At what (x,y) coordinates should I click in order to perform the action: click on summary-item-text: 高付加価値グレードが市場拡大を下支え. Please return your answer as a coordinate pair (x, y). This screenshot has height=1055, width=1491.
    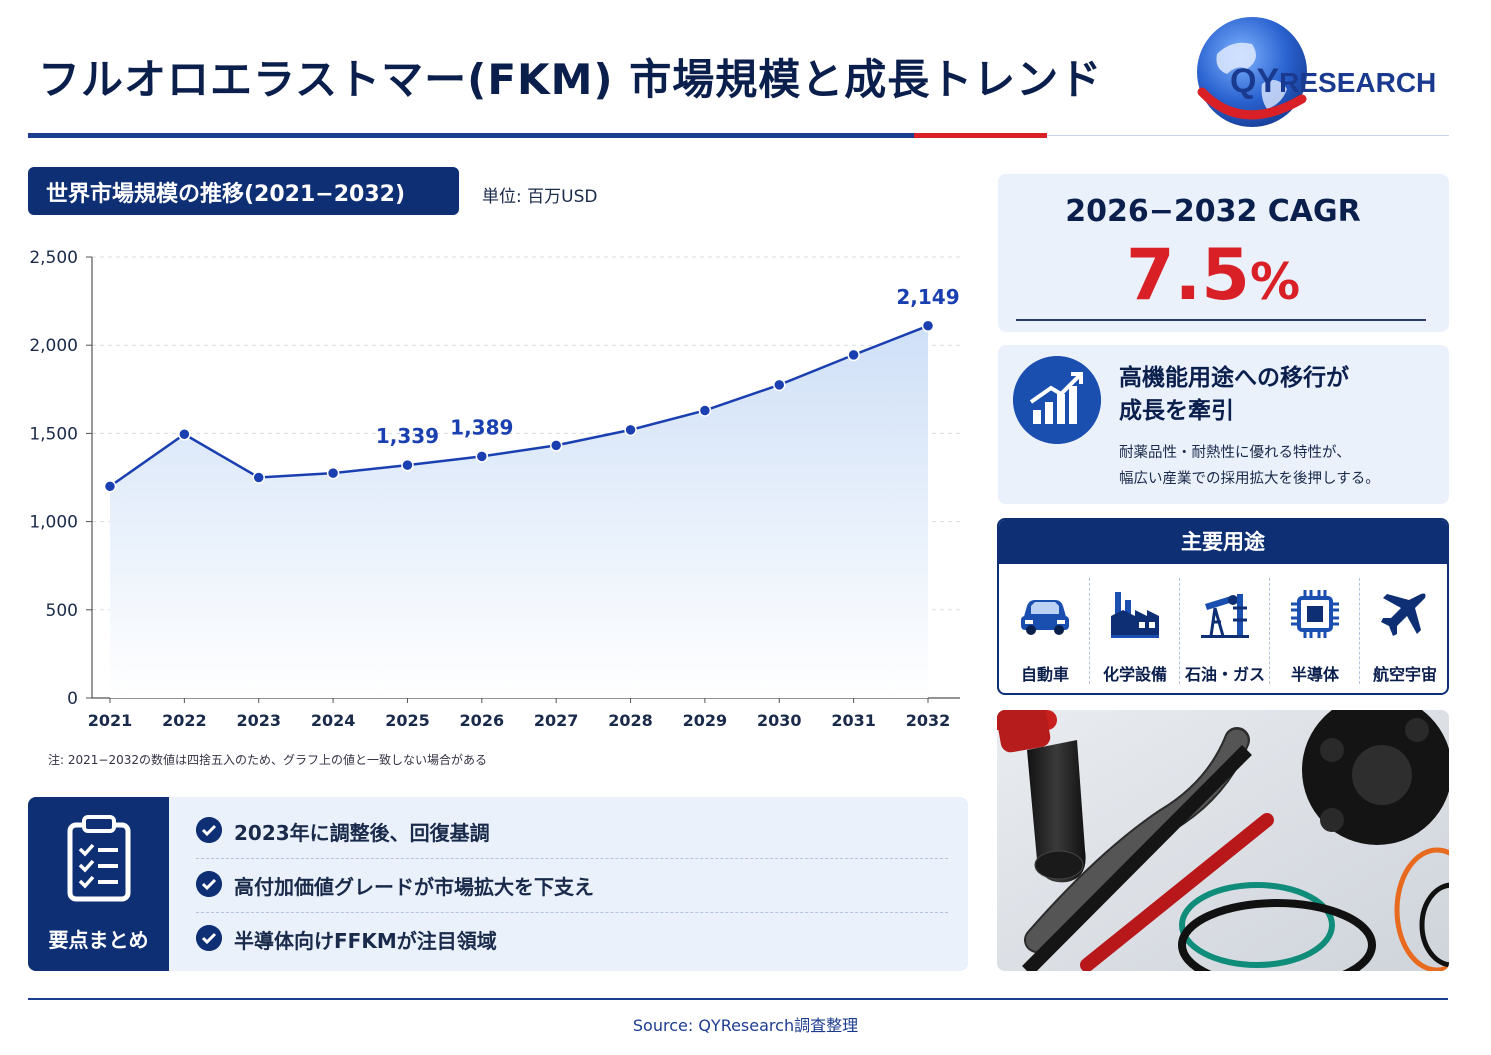
    Looking at the image, I should click on (414, 887).